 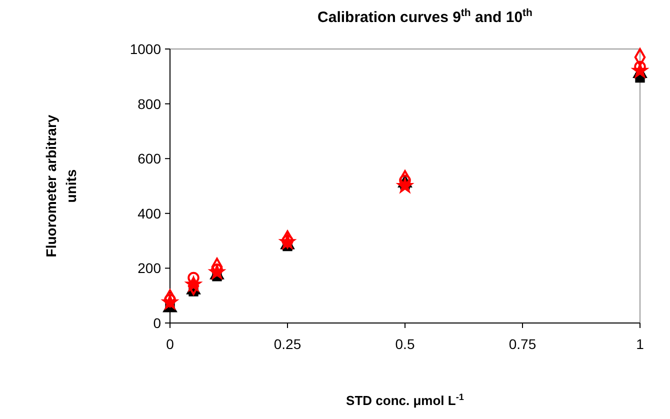 I want to click on y-axis-title: Fluorometer arbitrary units, so click(x=61, y=186).